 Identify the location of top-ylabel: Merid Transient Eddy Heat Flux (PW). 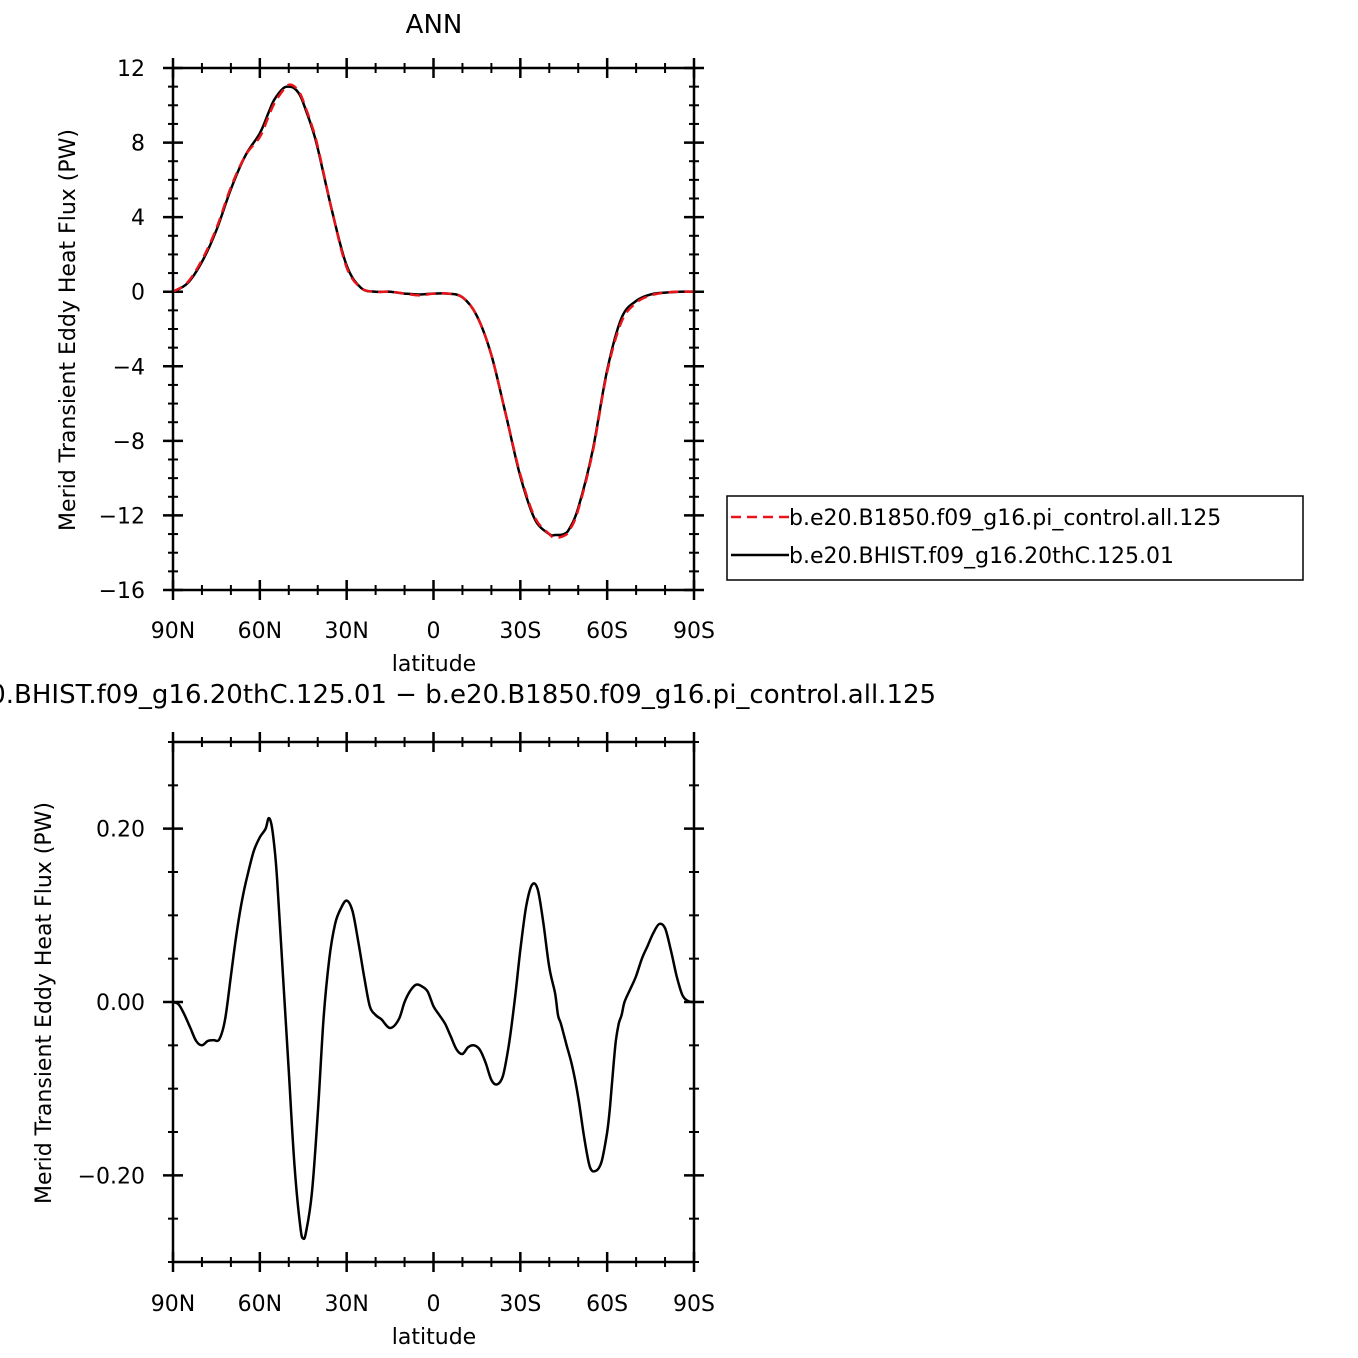
(68, 330).